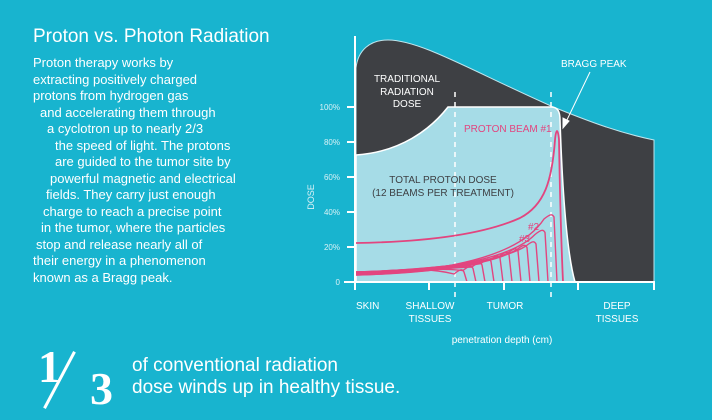  I want to click on beam-2-label: #2, so click(534, 227).